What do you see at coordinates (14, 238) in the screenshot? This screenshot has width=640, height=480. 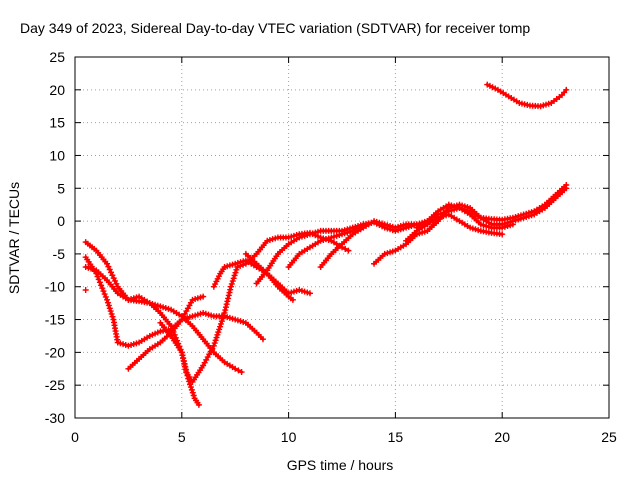 I see `y-axis-label: SDTVAR / TECUs` at bounding box center [14, 238].